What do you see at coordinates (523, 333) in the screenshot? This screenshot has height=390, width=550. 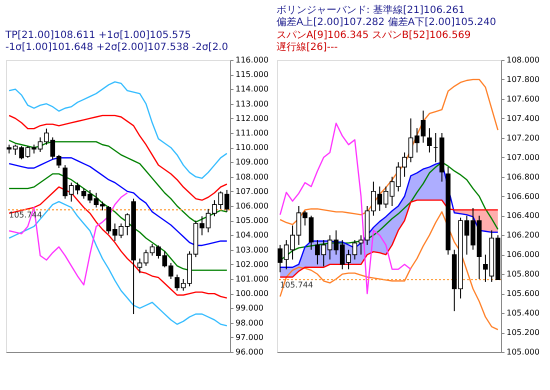 I see `y-tick-label: 105.200` at bounding box center [523, 333].